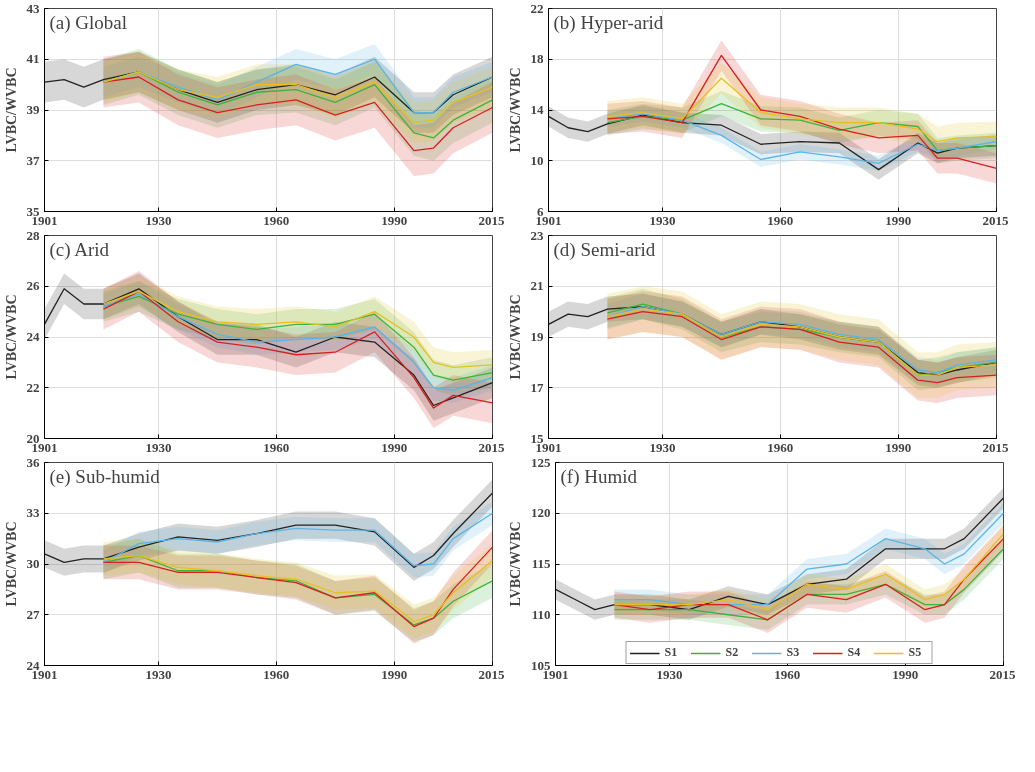 This screenshot has height=772, width=1035. Describe the element at coordinates (599, 476) in the screenshot. I see `chart-title: (f) Humid` at that location.